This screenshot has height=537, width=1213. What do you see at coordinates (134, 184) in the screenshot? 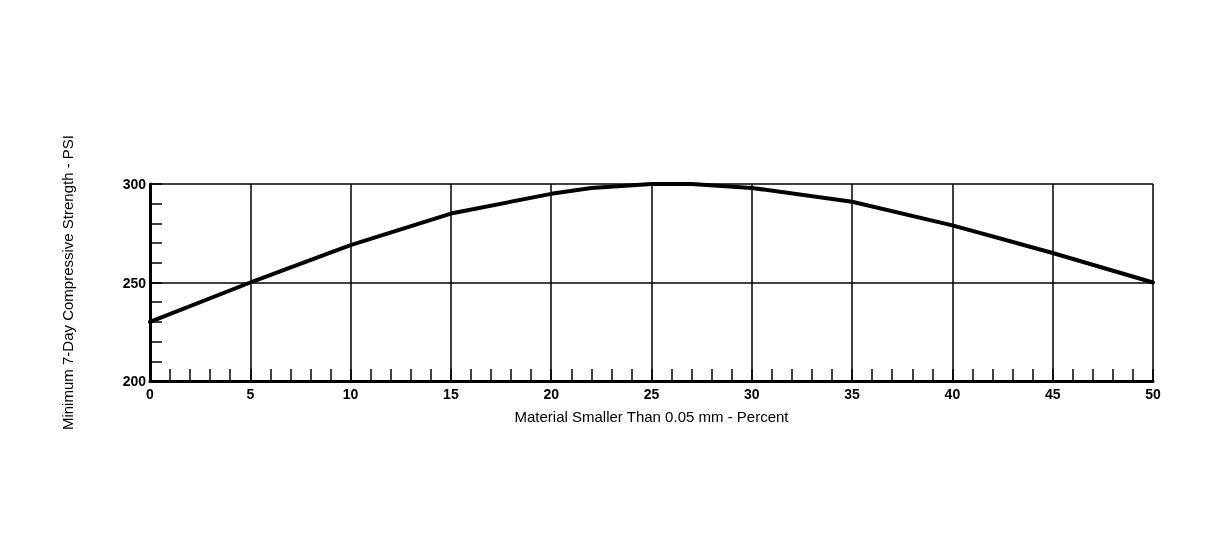
I see `y-tick-label: 300` at bounding box center [134, 184].